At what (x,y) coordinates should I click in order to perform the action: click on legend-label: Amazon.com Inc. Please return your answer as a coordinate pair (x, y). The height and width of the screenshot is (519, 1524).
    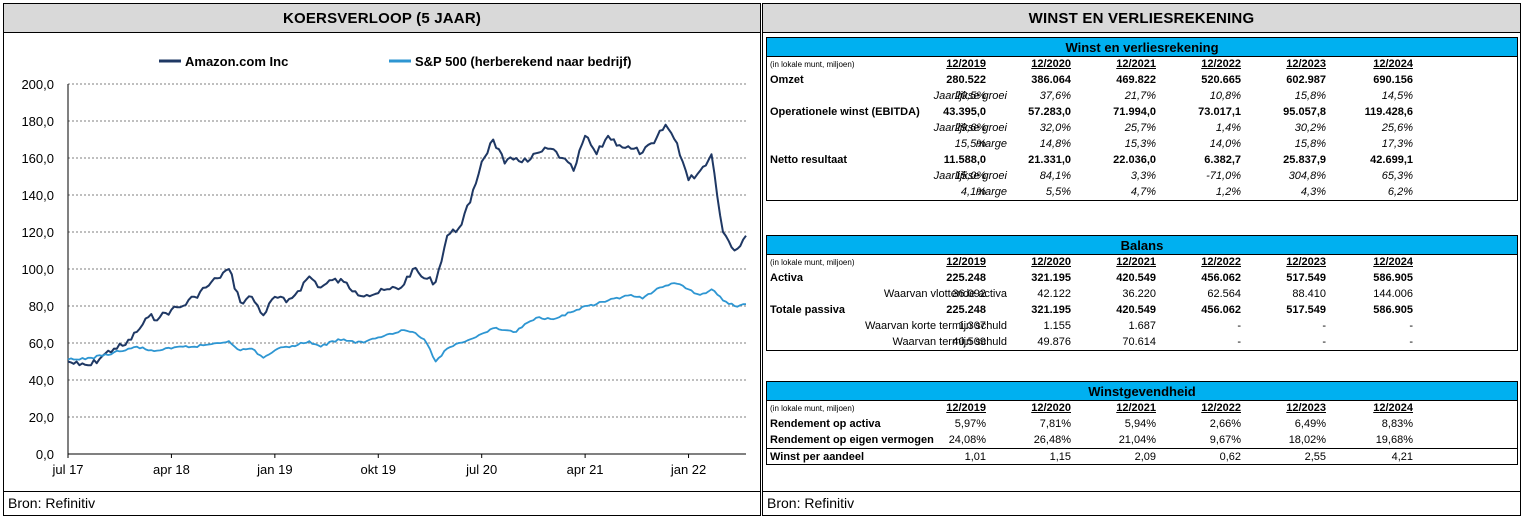
    Looking at the image, I should click on (236, 61).